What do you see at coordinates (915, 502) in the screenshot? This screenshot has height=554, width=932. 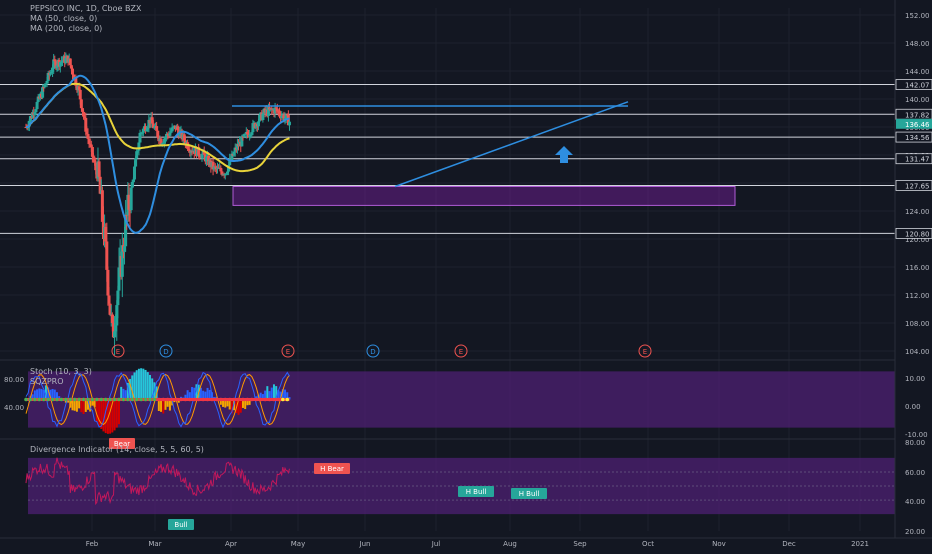 I see `divergence-right-tick: 40.00` at bounding box center [915, 502].